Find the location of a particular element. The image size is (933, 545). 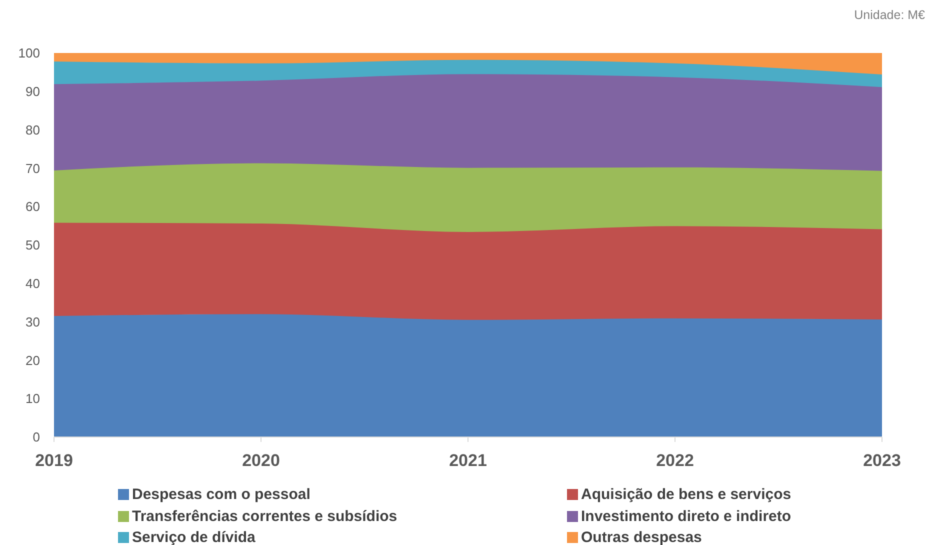

x-tick-label: 2020 is located at coordinates (261, 460).